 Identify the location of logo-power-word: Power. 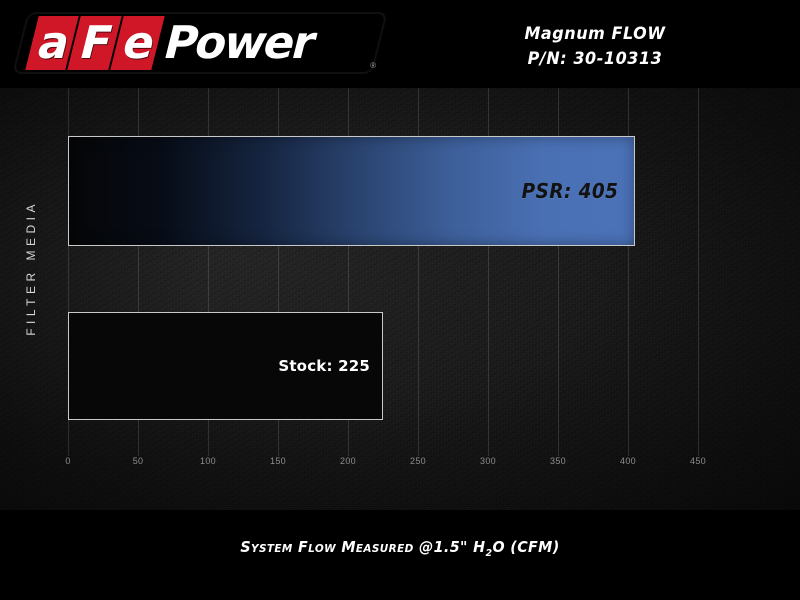
(239, 42).